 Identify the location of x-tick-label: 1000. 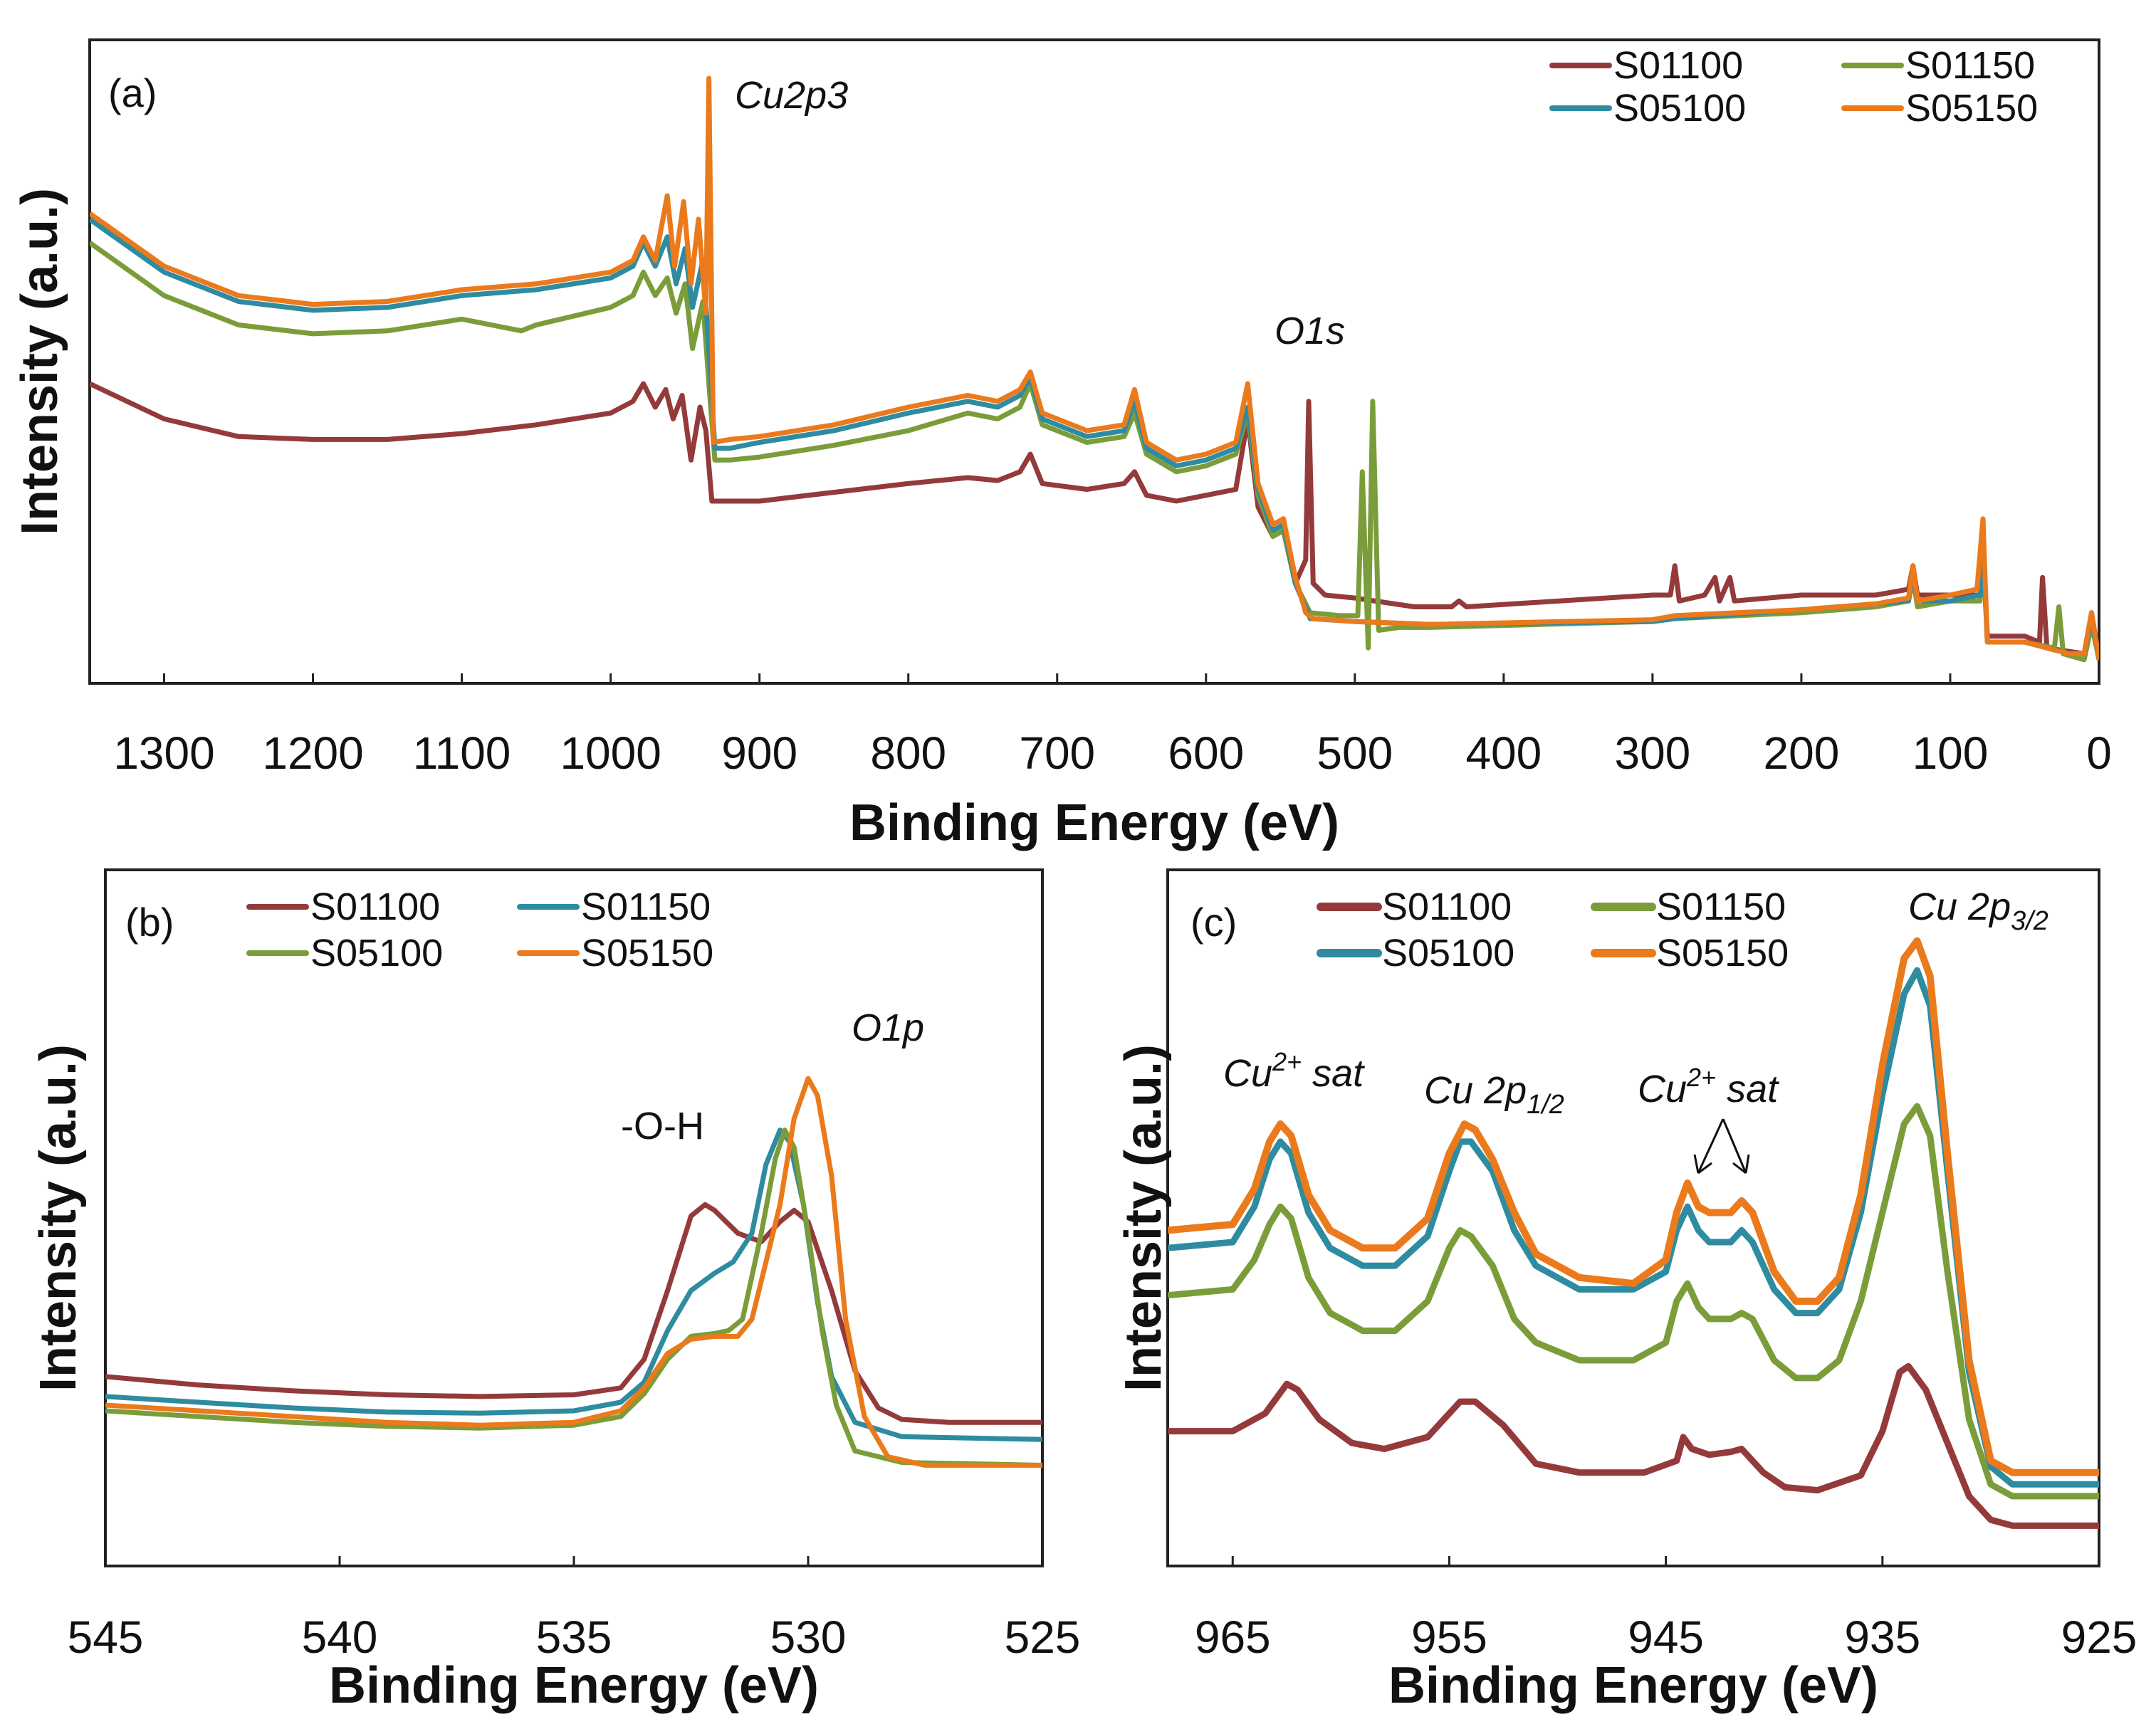
(610, 753).